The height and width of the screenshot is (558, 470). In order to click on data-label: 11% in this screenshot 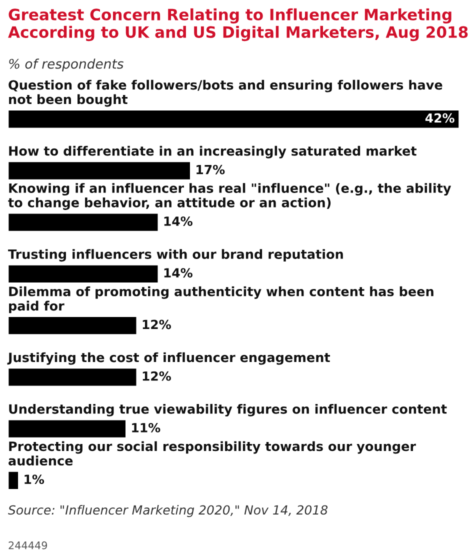, I will do `click(146, 427)`.